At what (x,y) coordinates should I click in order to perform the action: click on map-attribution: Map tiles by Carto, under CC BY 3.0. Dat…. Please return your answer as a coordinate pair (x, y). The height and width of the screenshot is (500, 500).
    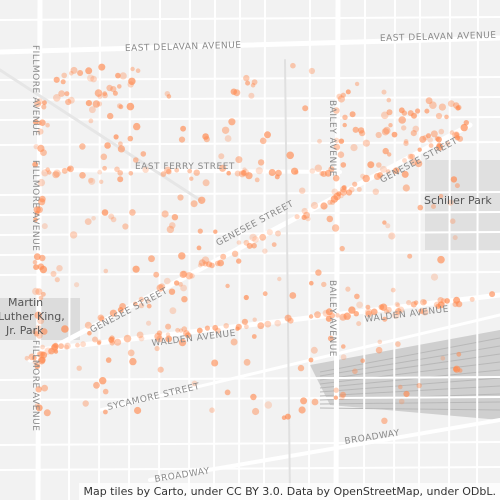
    Looking at the image, I should click on (289, 491).